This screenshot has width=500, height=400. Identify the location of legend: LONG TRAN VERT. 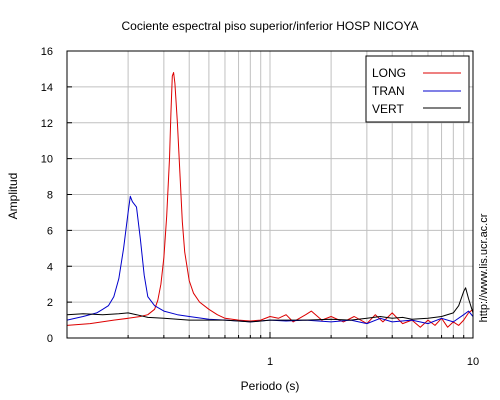
(417, 89).